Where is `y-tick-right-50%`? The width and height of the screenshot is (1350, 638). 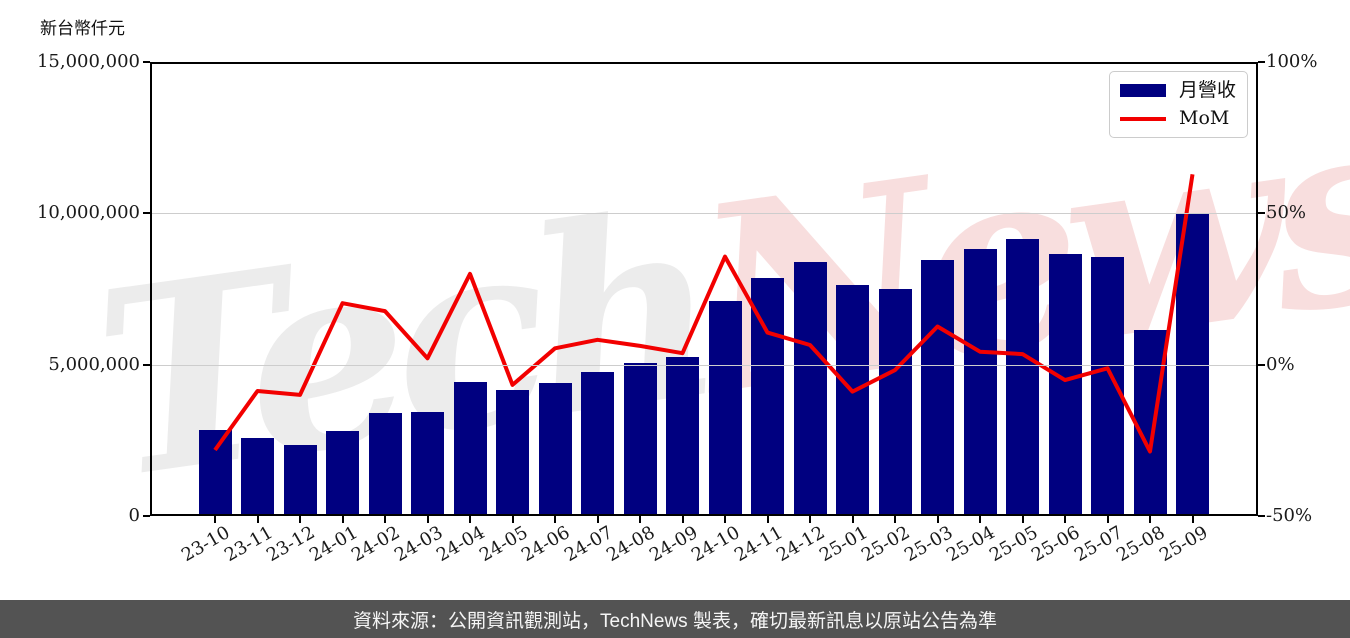
y-tick-right-50% is located at coordinates (1261, 213).